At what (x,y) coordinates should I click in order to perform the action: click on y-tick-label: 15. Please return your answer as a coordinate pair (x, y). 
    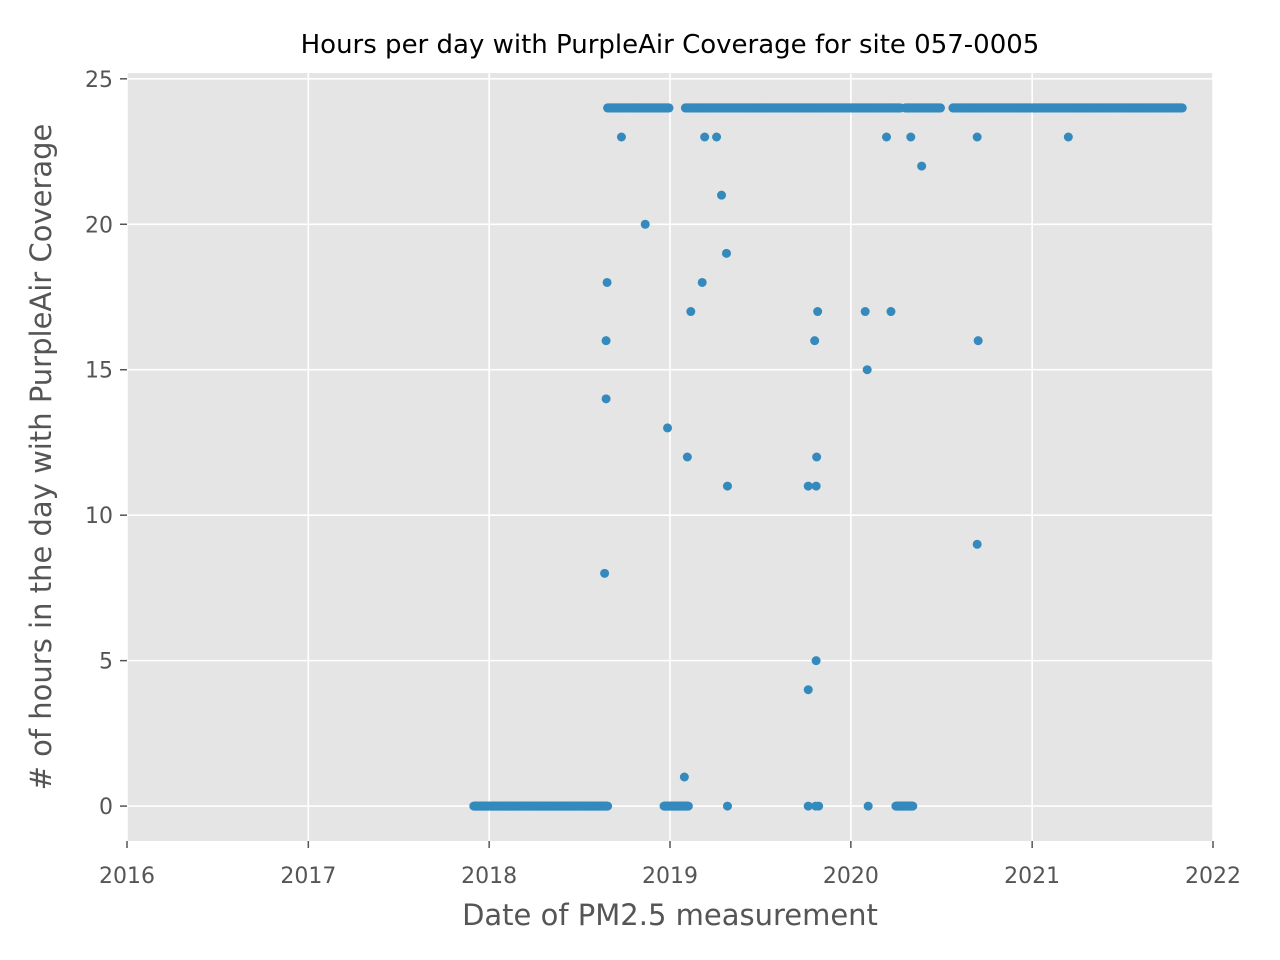
    Looking at the image, I should click on (99, 371).